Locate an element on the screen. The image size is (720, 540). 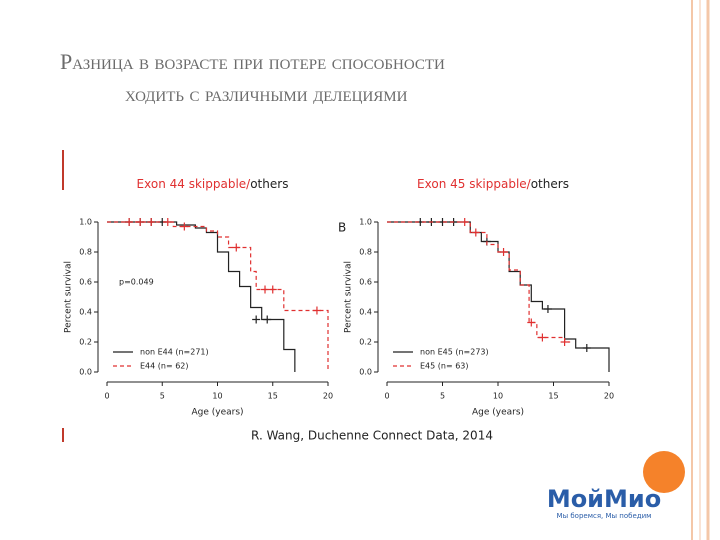
chart-title: Exon 44 skippable/others is located at coordinates (213, 184).